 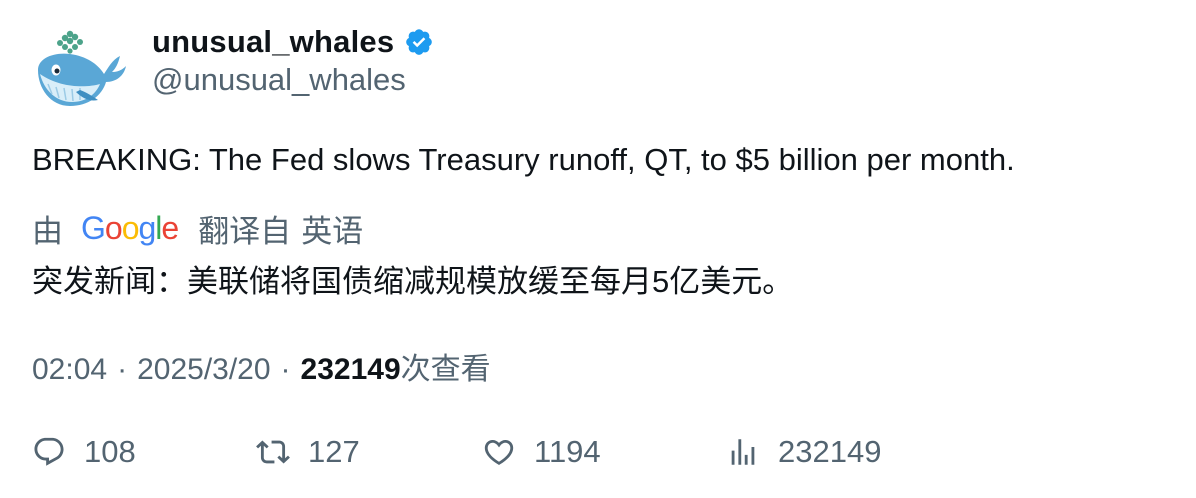 I want to click on retweet-count: 127, so click(x=334, y=451).